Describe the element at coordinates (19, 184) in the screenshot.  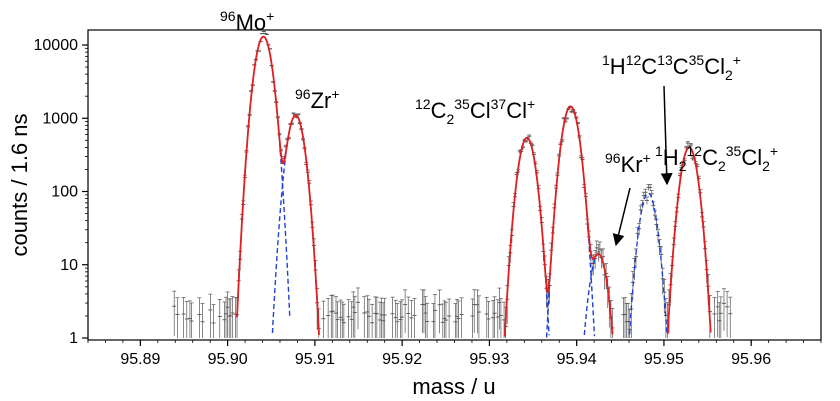
I see `y-axis-title: counts / 1.6 ns` at that location.